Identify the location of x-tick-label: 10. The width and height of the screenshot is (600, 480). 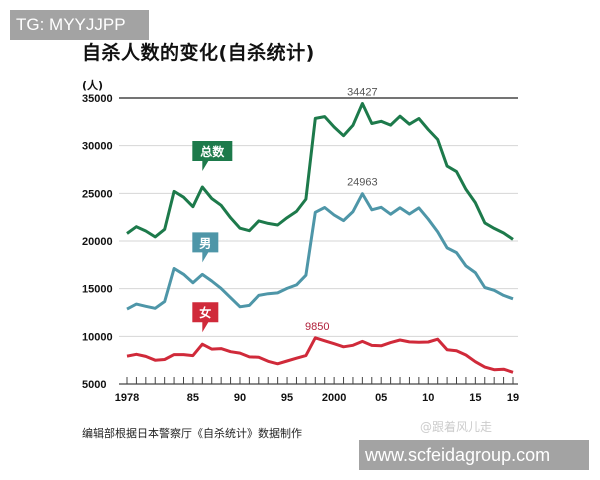
(428, 398).